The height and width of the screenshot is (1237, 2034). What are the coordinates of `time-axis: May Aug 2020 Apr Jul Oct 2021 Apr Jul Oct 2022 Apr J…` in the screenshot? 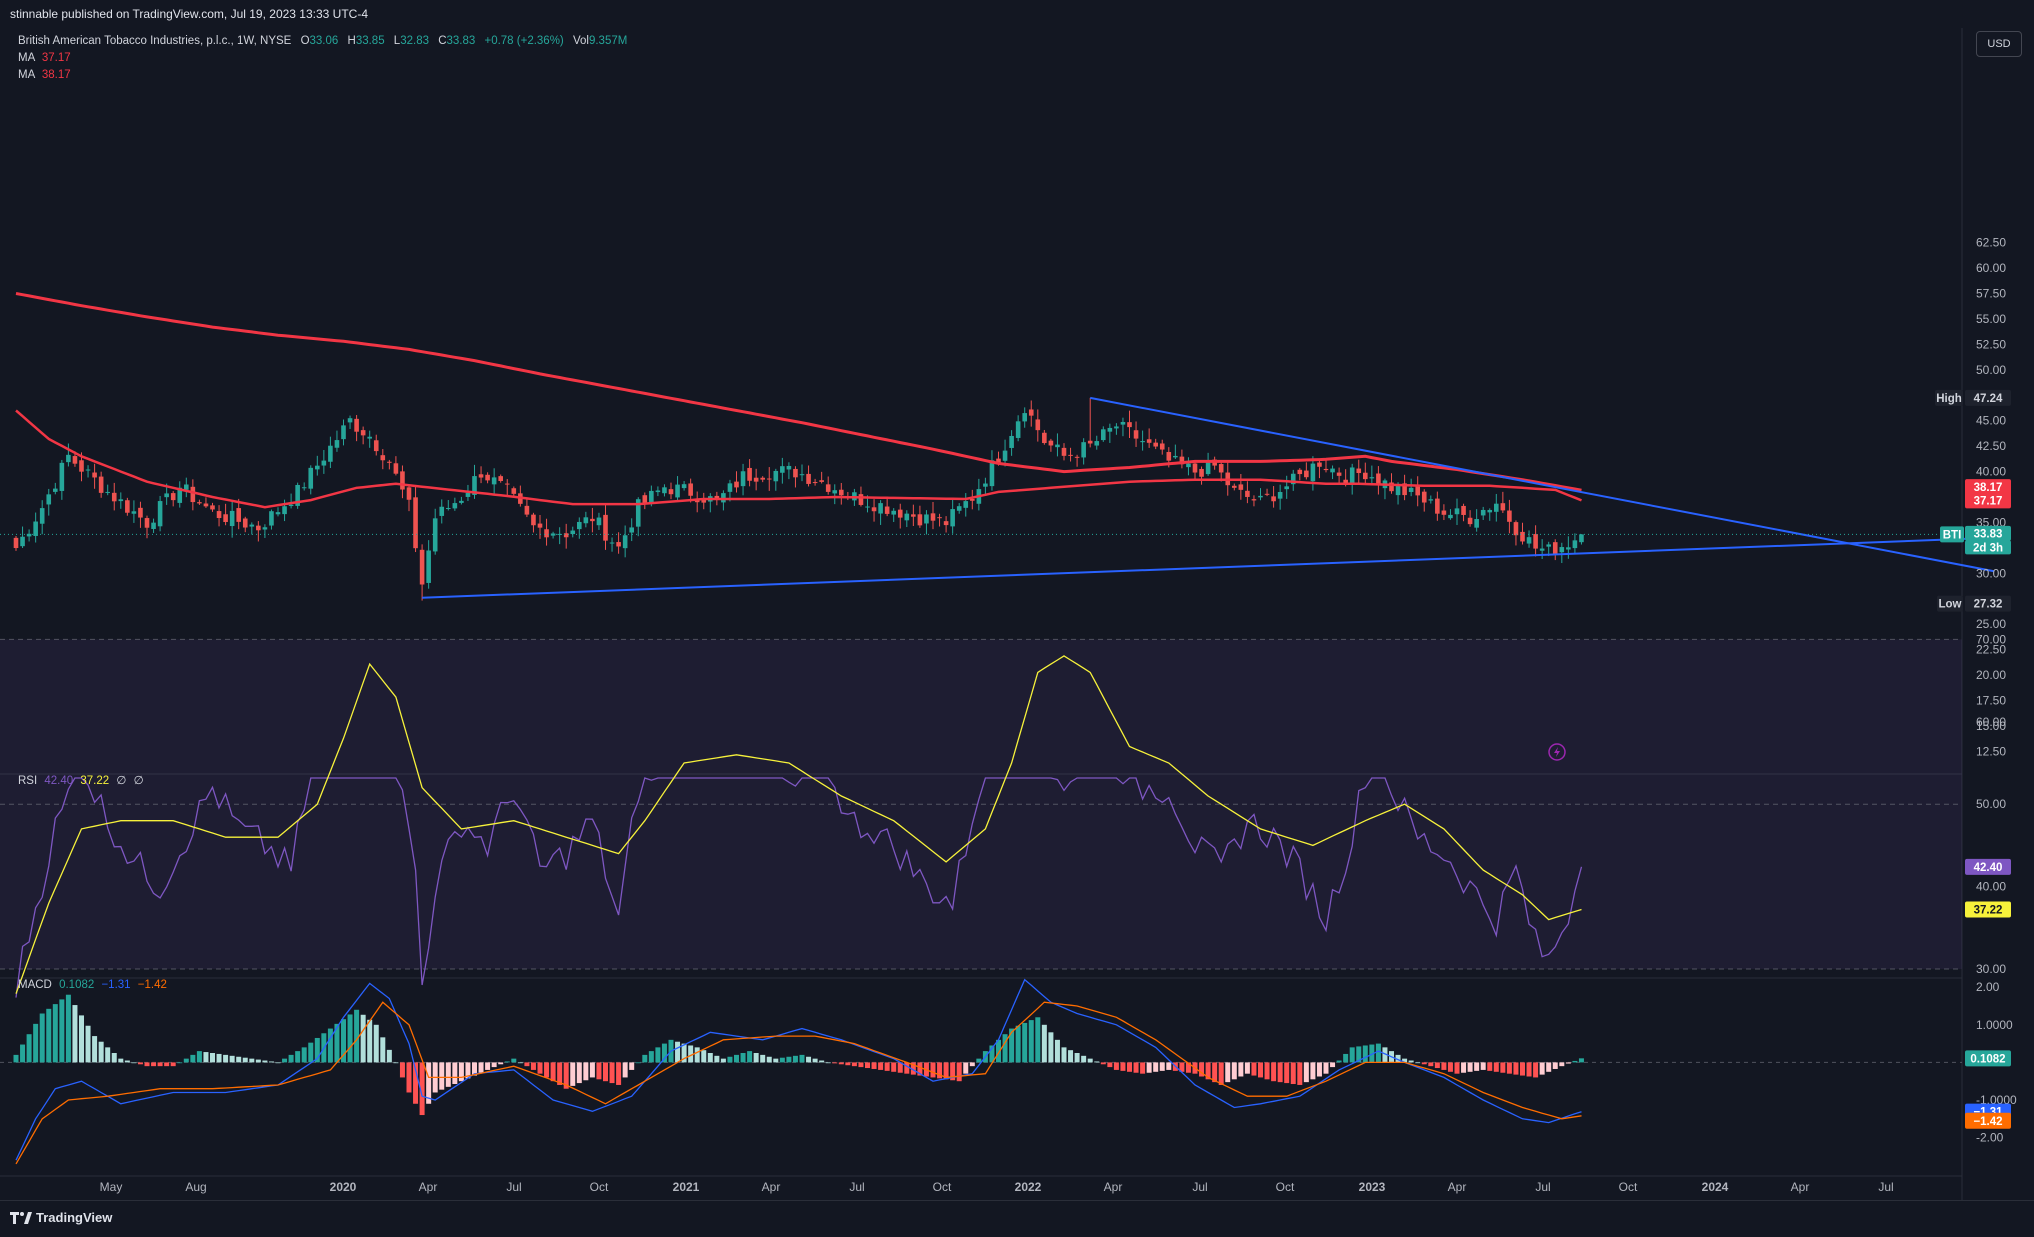 It's located at (997, 1187).